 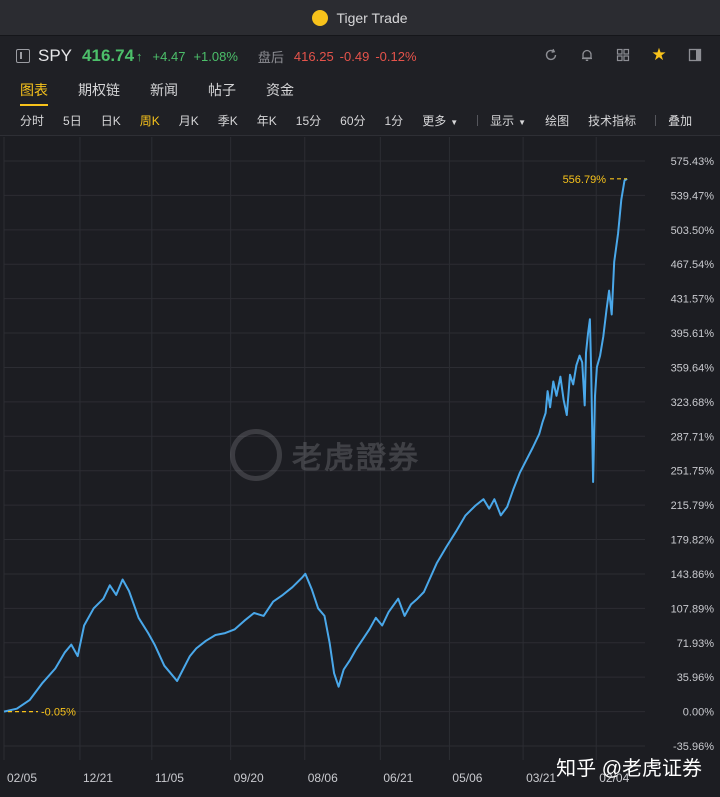 I want to click on app-title: Tiger Trade, so click(x=372, y=17).